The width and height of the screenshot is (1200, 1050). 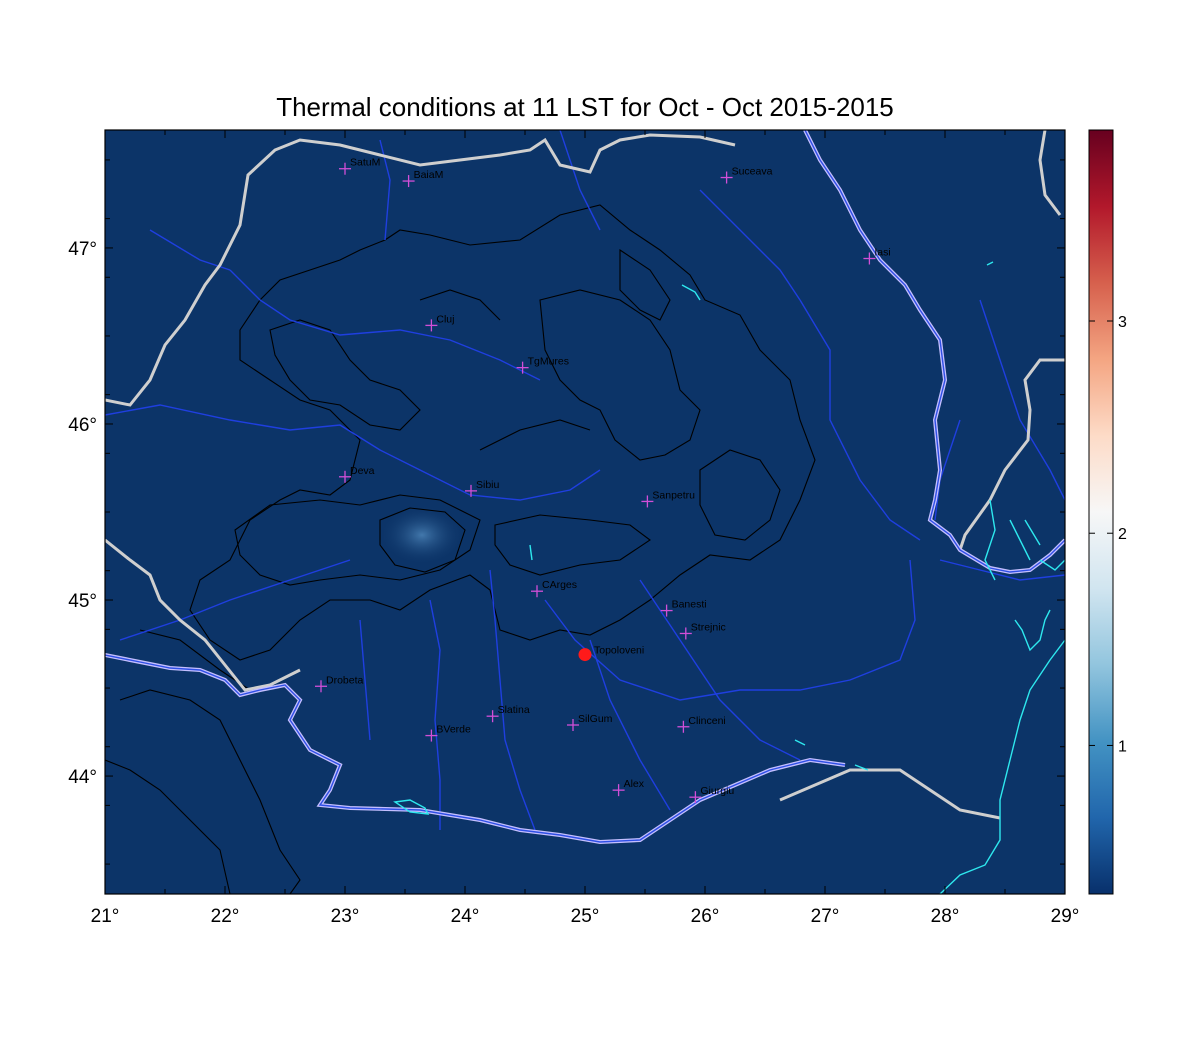 I want to click on temperature-anomaly-patch, so click(x=422, y=535).